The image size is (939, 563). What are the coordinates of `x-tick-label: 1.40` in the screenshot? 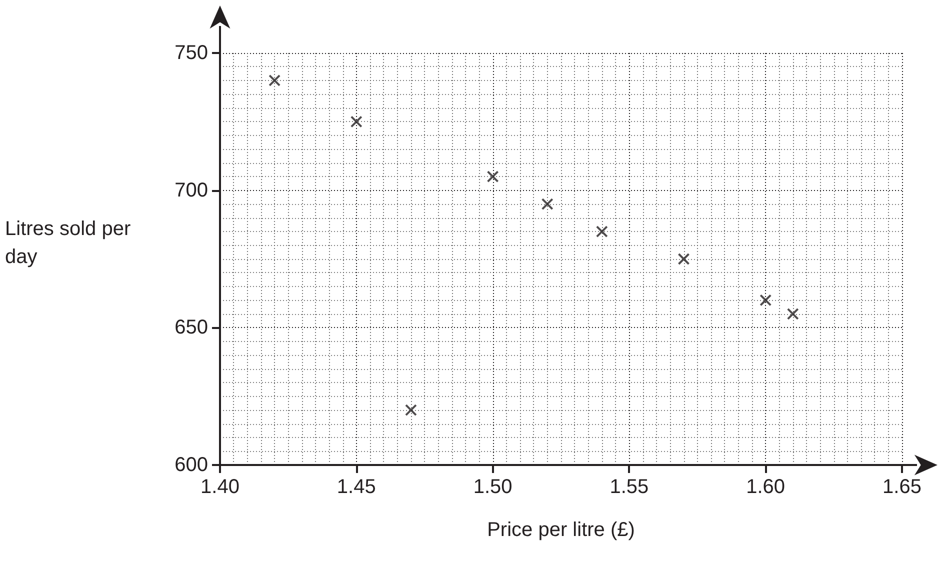 It's located at (220, 487).